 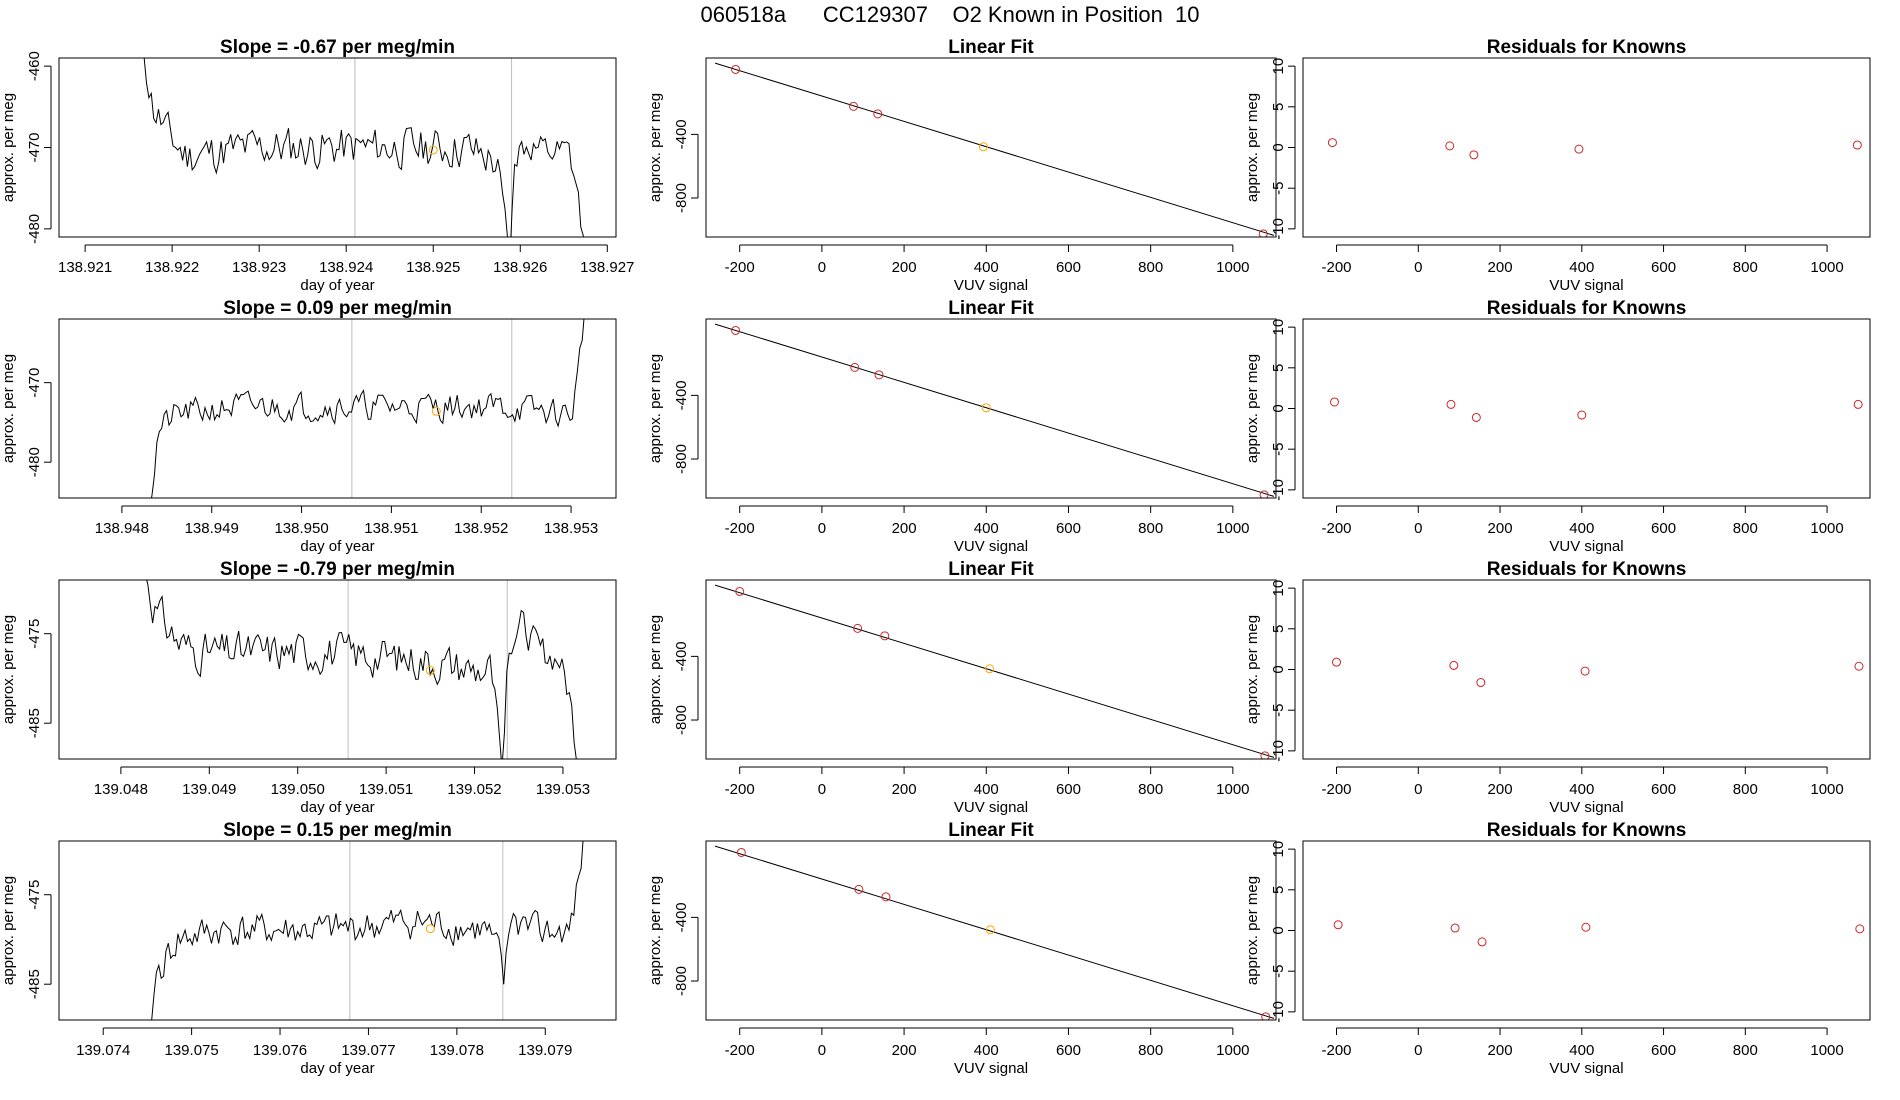 I want to click on panel-title: Slope = 0.09 per meg/min, so click(x=337, y=308).